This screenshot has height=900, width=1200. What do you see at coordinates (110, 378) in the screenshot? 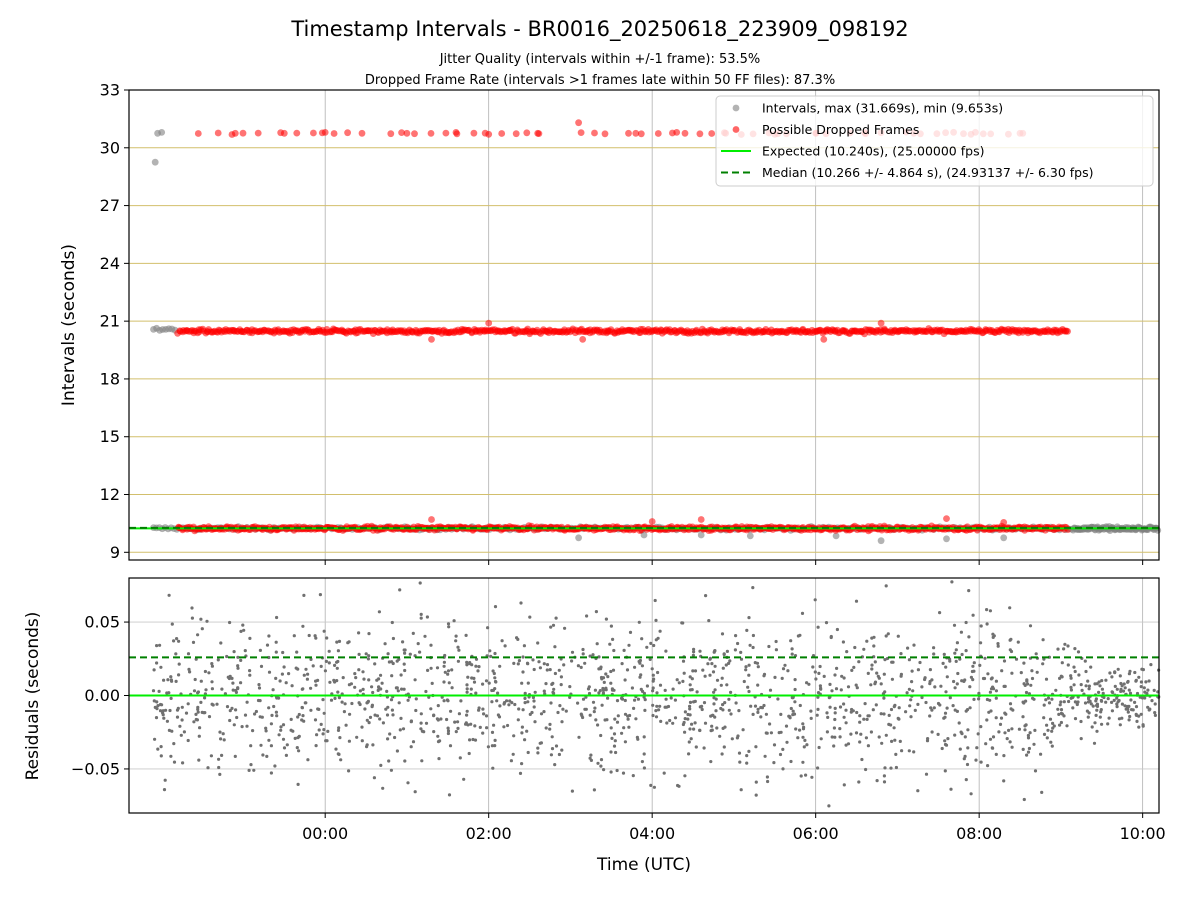
I see `y-tick-label: 18` at bounding box center [110, 378].